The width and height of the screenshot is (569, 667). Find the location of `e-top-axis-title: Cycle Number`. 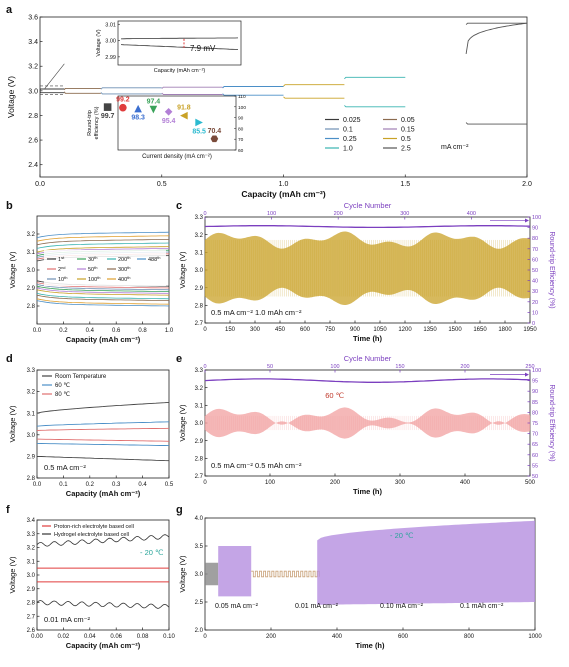

e-top-axis-title: Cycle Number is located at coordinates (368, 358).